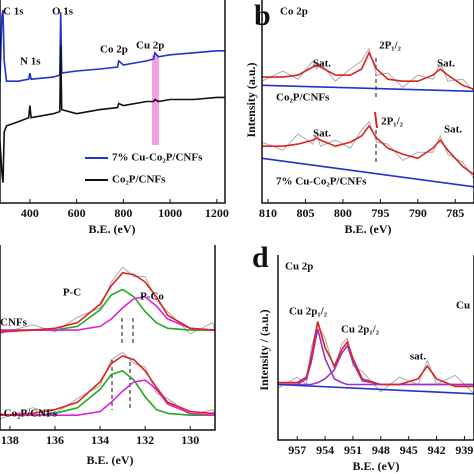 The width and height of the screenshot is (474, 474). Describe the element at coordinates (262, 16) in the screenshot. I see `panel-label: b` at that location.